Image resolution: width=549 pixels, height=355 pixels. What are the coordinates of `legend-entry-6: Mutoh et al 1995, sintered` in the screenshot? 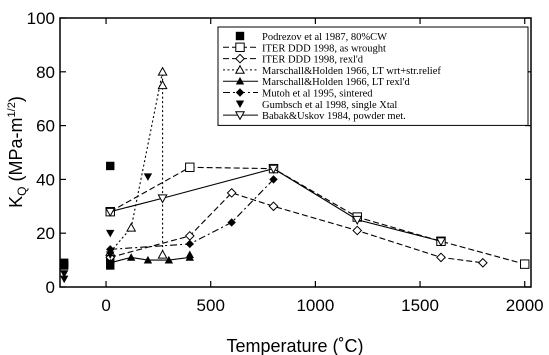 It's located at (298, 94).